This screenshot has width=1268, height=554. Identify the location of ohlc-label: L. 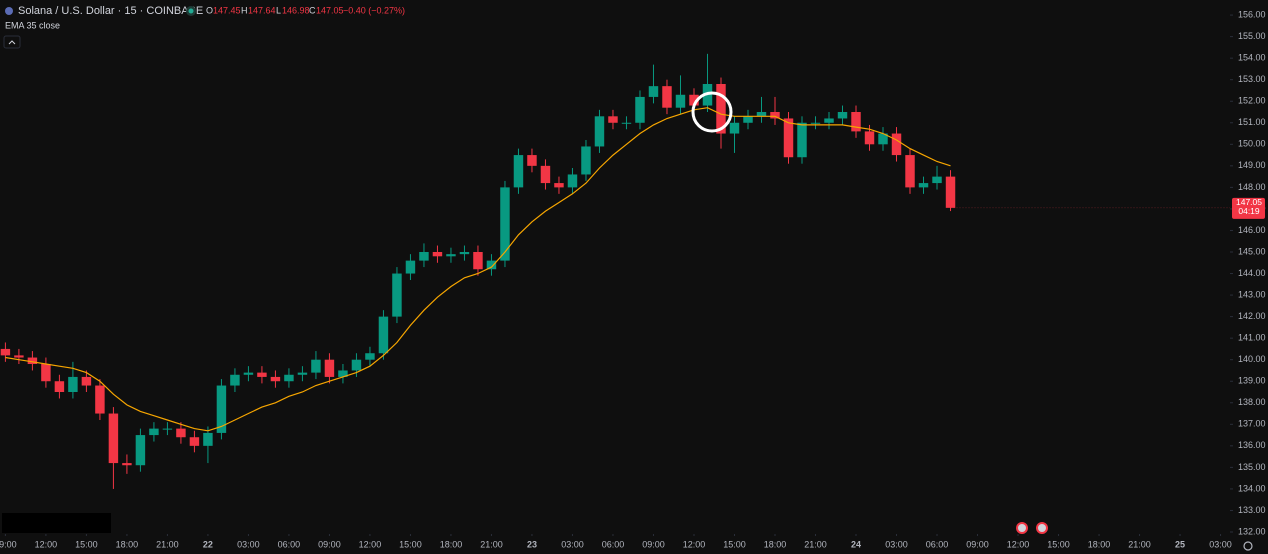
(278, 10).